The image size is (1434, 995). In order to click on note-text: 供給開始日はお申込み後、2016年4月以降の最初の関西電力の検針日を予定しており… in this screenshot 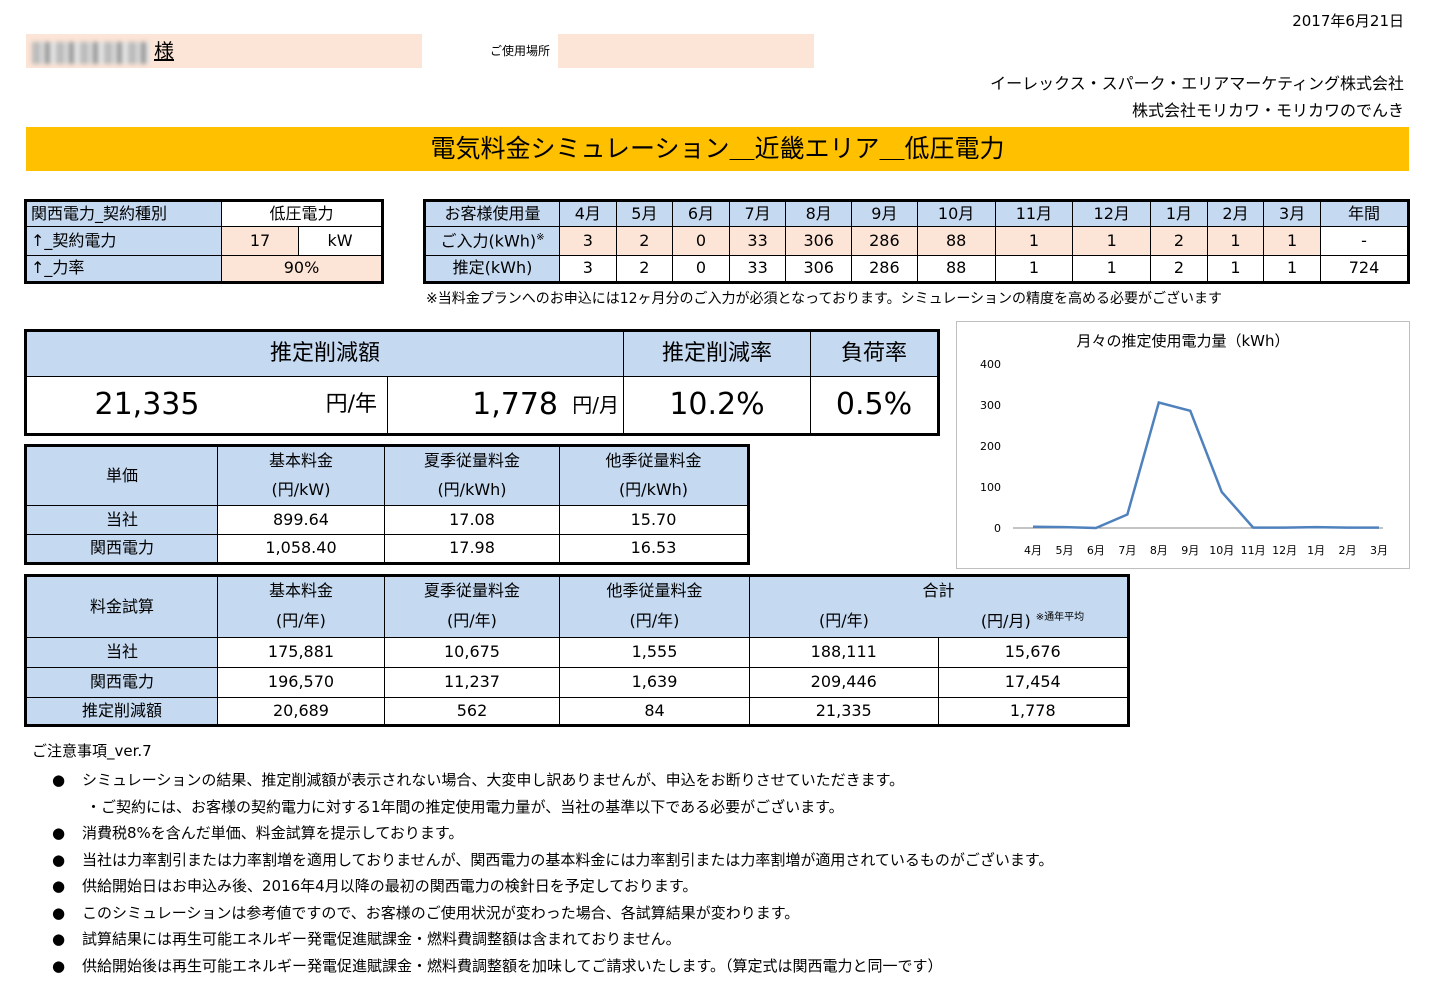, I will do `click(390, 886)`.